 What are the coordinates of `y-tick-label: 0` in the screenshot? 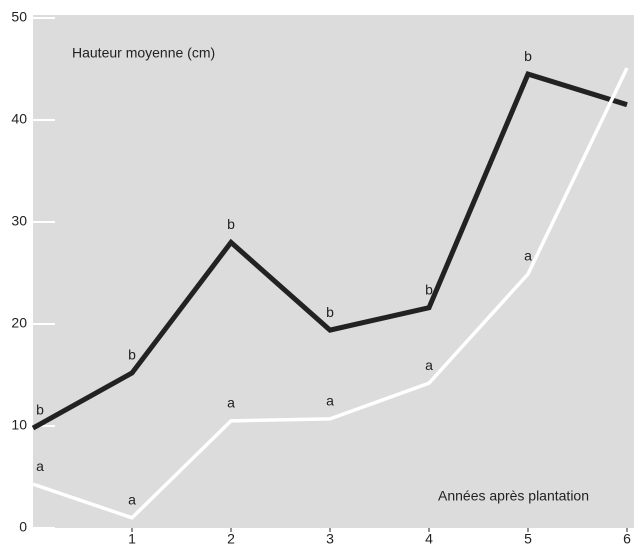 It's located at (23, 527).